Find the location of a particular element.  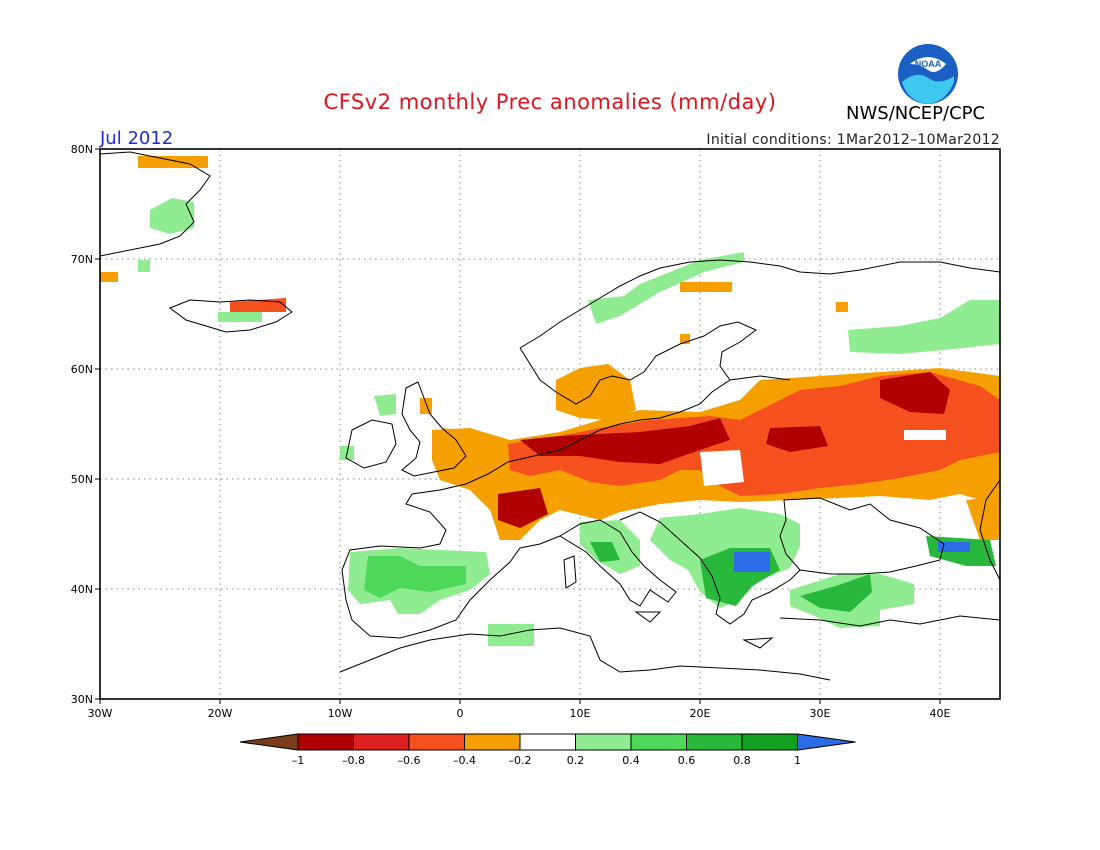

anomaly-region-strong-dry is located at coordinates (724, 450).